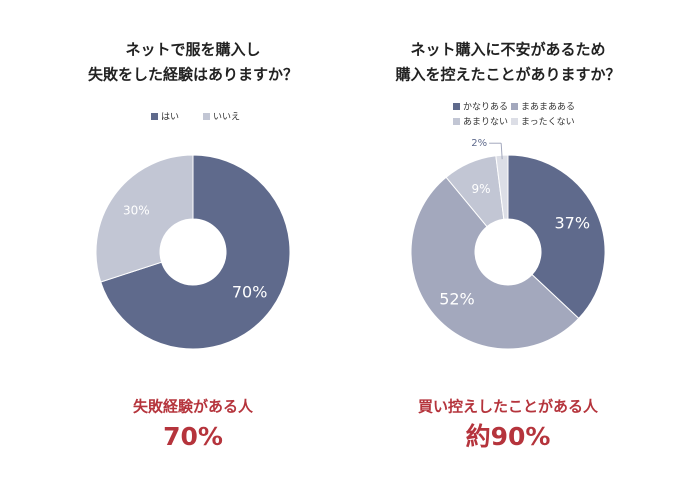 The image size is (700, 490). I want to click on value-label: 2%, so click(479, 143).